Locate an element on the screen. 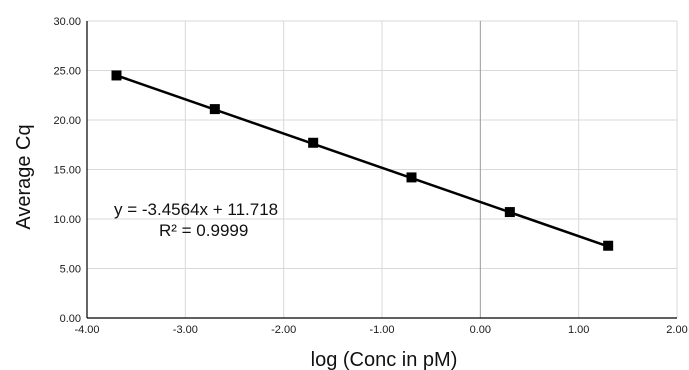 This screenshot has width=689, height=370. y-tick-label: 25.00 is located at coordinates (67, 72).